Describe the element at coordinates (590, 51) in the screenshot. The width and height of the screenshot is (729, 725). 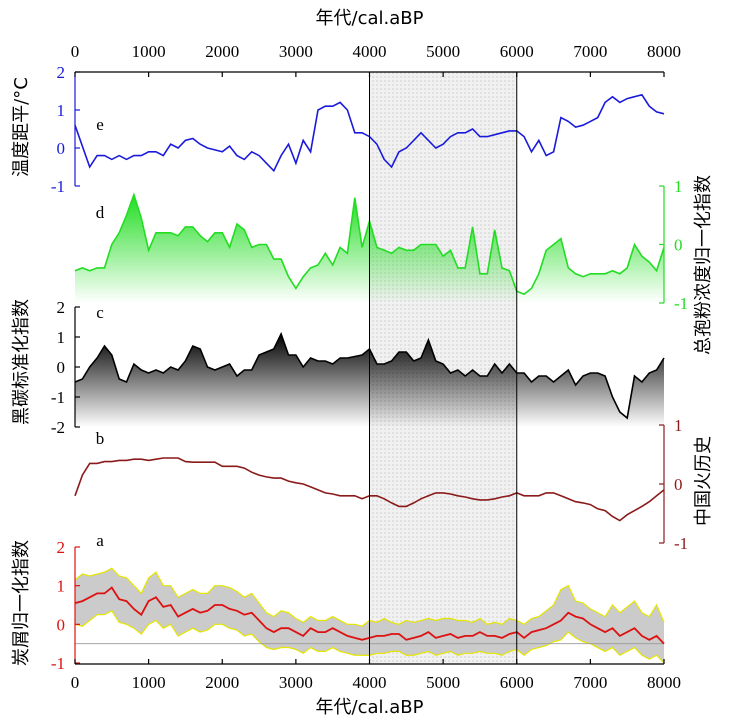
I see `xtick-label-top: 7000` at that location.